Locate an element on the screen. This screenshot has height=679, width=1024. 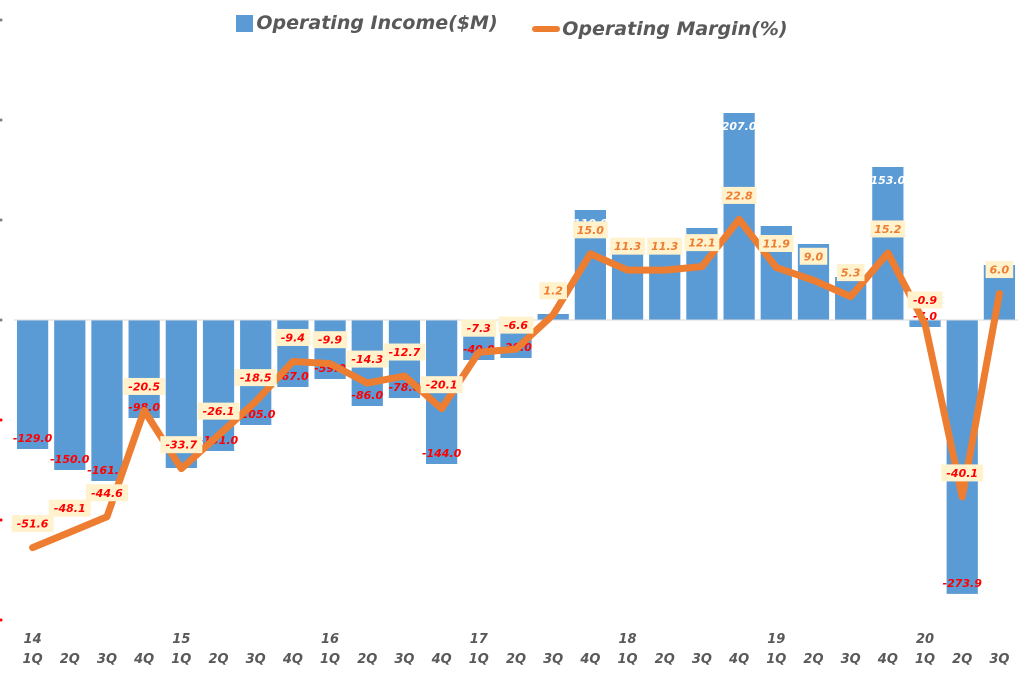
bar-data-label: 207.0 is located at coordinates (739, 126).